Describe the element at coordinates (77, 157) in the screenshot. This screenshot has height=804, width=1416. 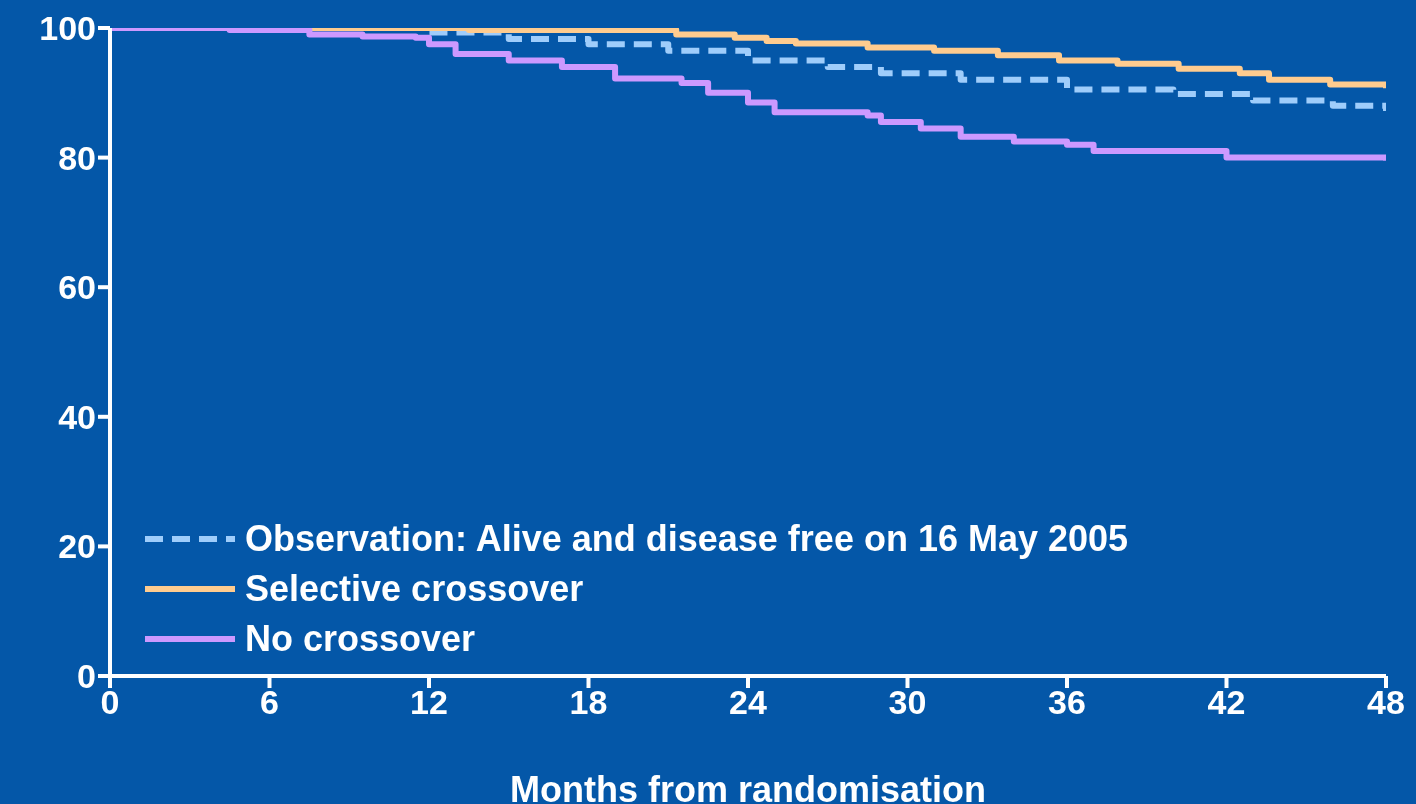
I see `y-tick-label: 80` at that location.